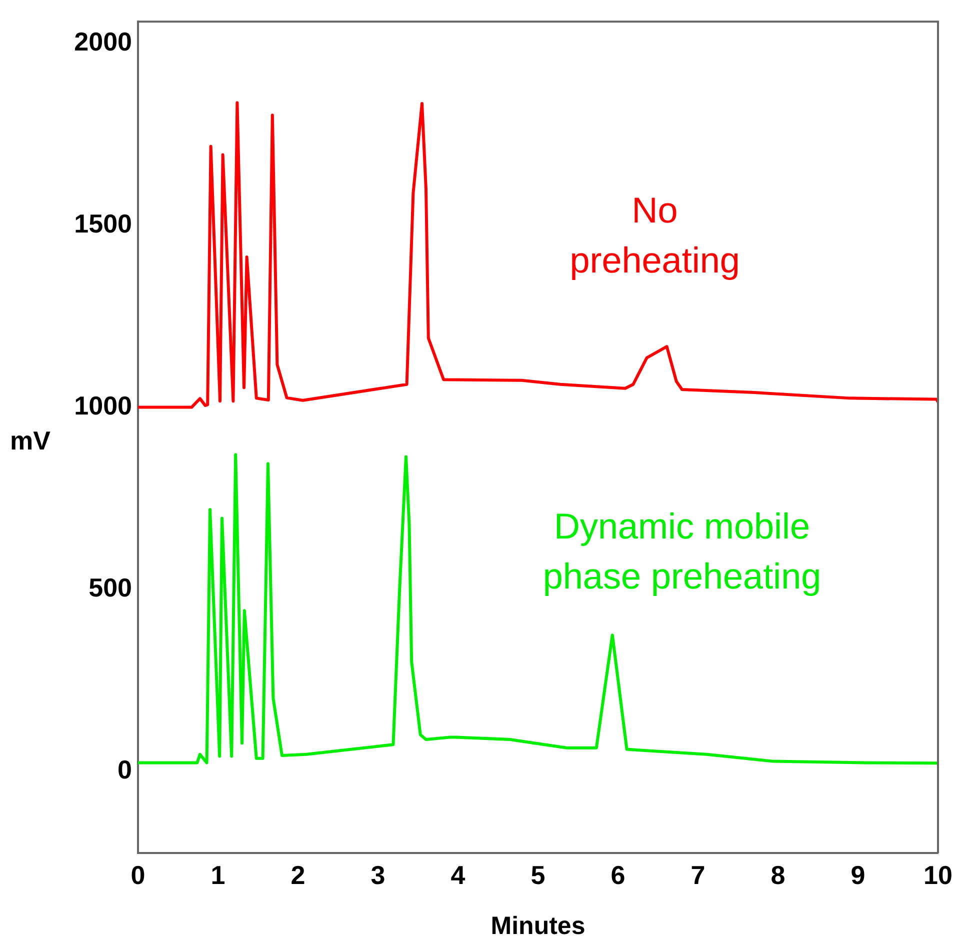 The image size is (961, 942). I want to click on text: No preheating, so click(655, 235).